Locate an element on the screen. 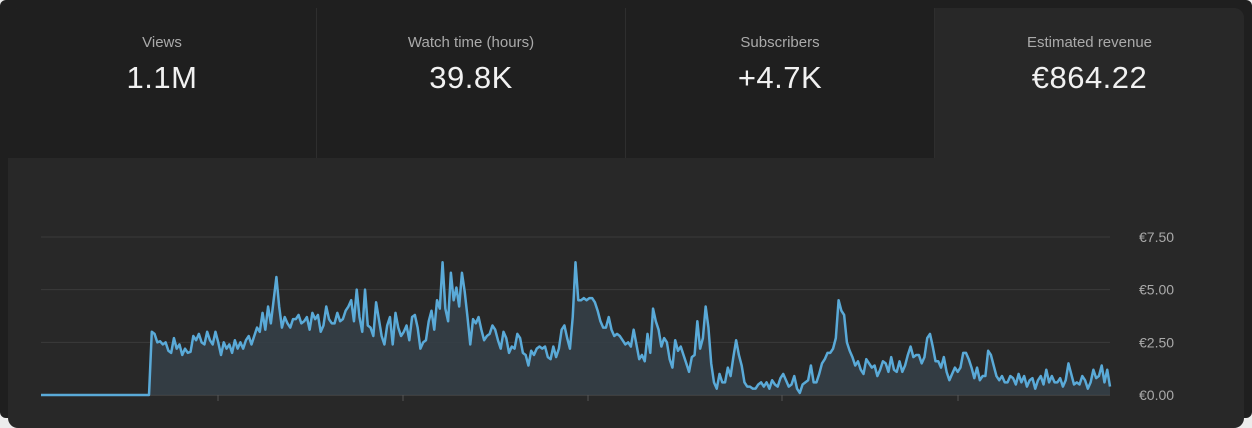 The width and height of the screenshot is (1252, 428). y-tick-label: €5.00 is located at coordinates (1156, 290).